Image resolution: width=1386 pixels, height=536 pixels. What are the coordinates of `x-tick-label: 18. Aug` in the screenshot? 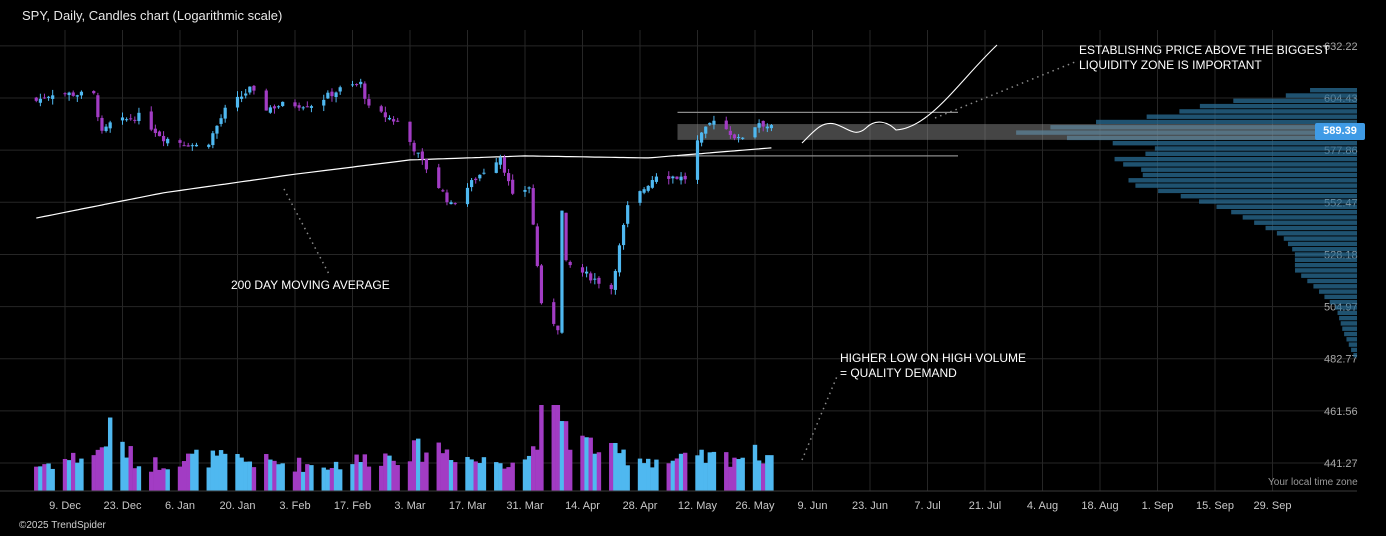 It's located at (1099, 506).